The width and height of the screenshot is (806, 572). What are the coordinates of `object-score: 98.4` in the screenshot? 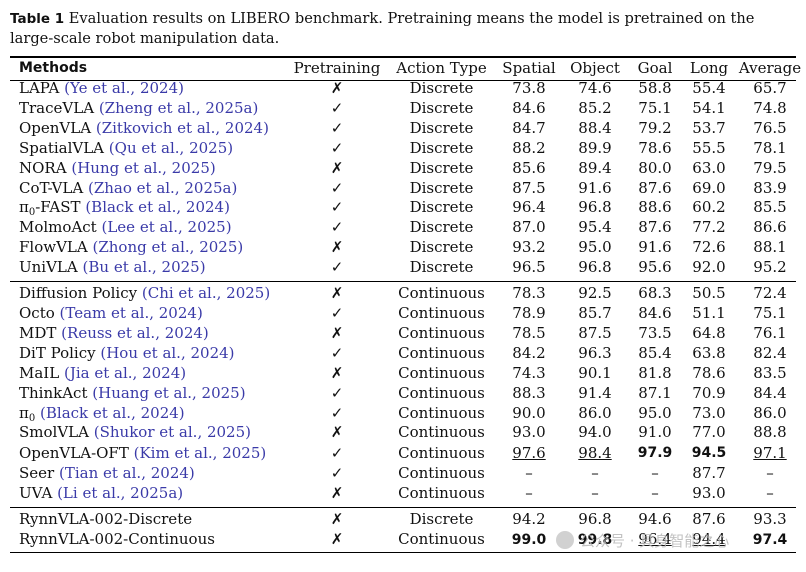 It's located at (595, 452).